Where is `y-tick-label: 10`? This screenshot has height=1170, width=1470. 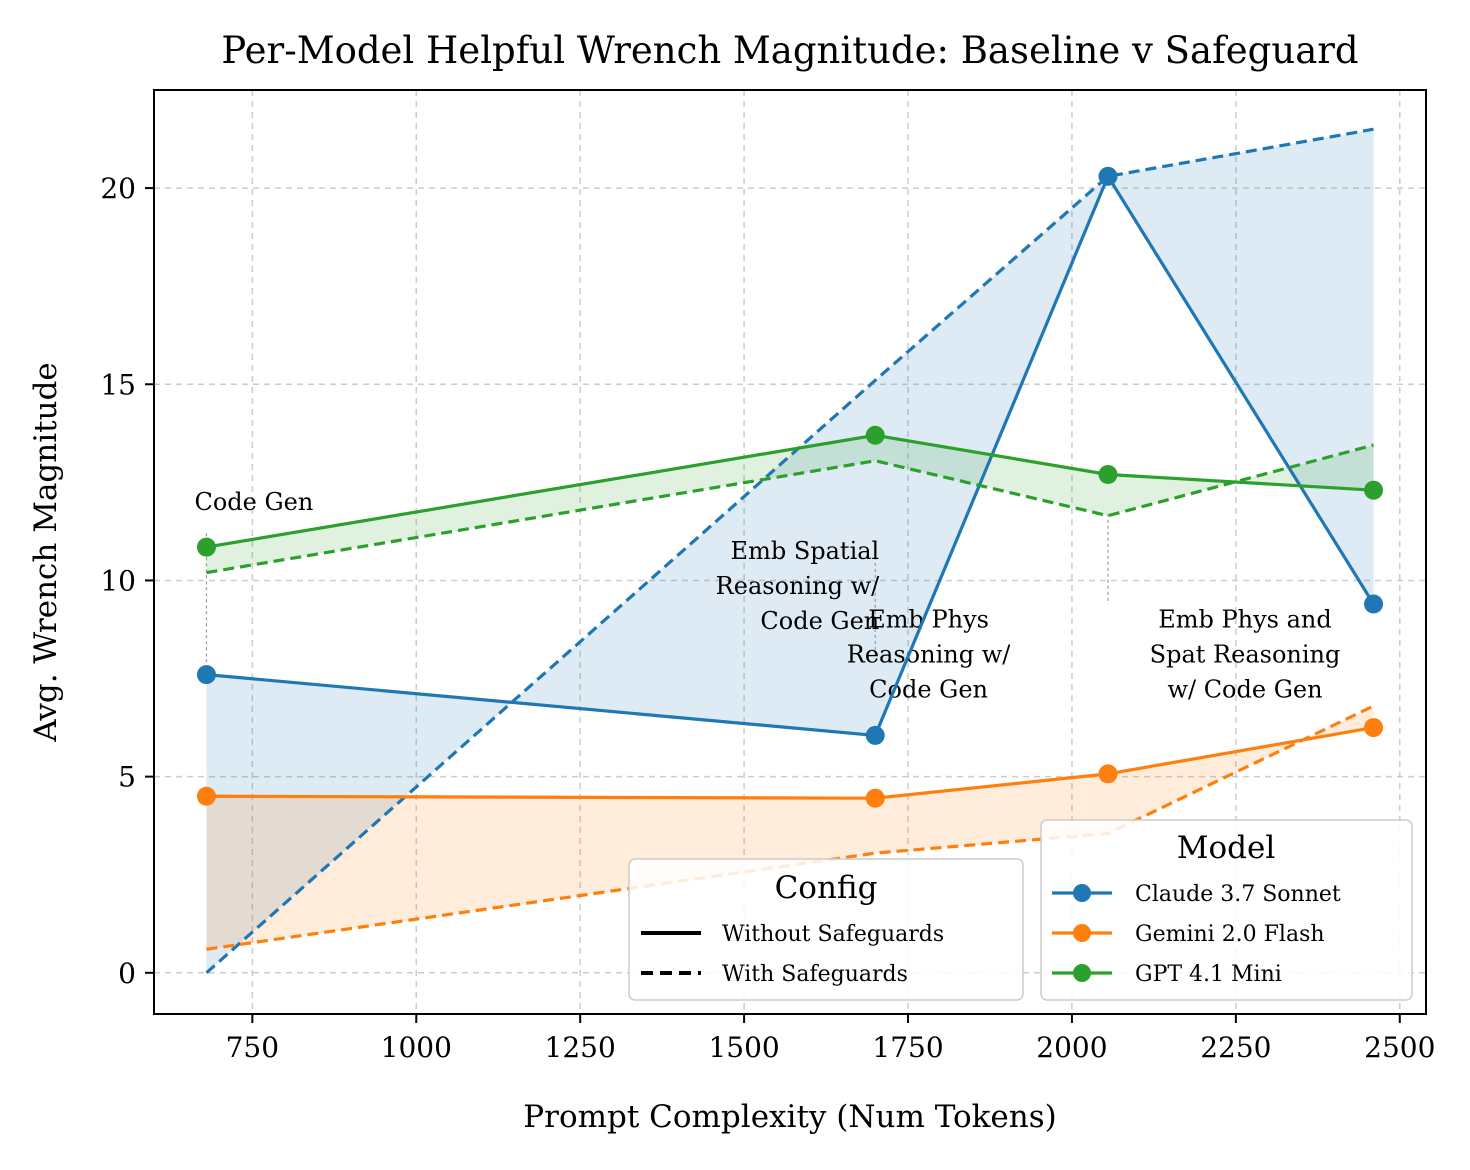
y-tick-label: 10 is located at coordinates (118, 580).